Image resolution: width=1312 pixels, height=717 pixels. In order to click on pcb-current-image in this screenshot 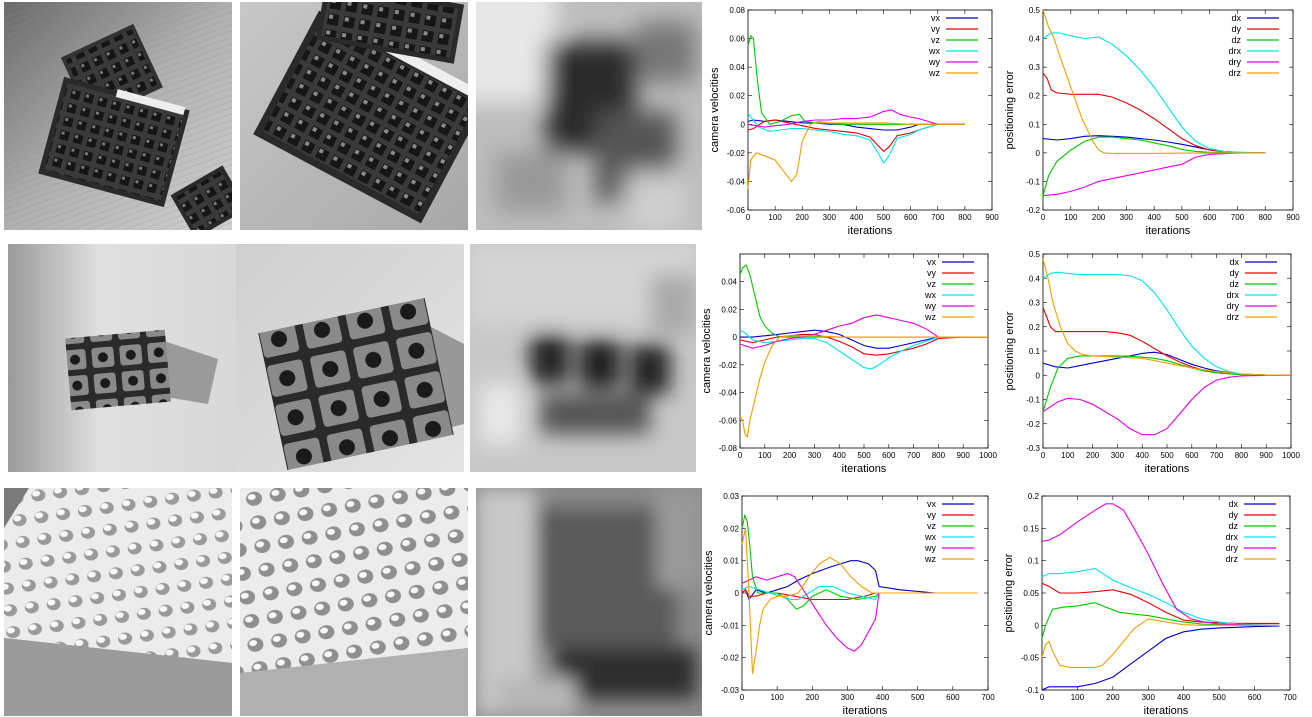, I will do `click(354, 116)`.